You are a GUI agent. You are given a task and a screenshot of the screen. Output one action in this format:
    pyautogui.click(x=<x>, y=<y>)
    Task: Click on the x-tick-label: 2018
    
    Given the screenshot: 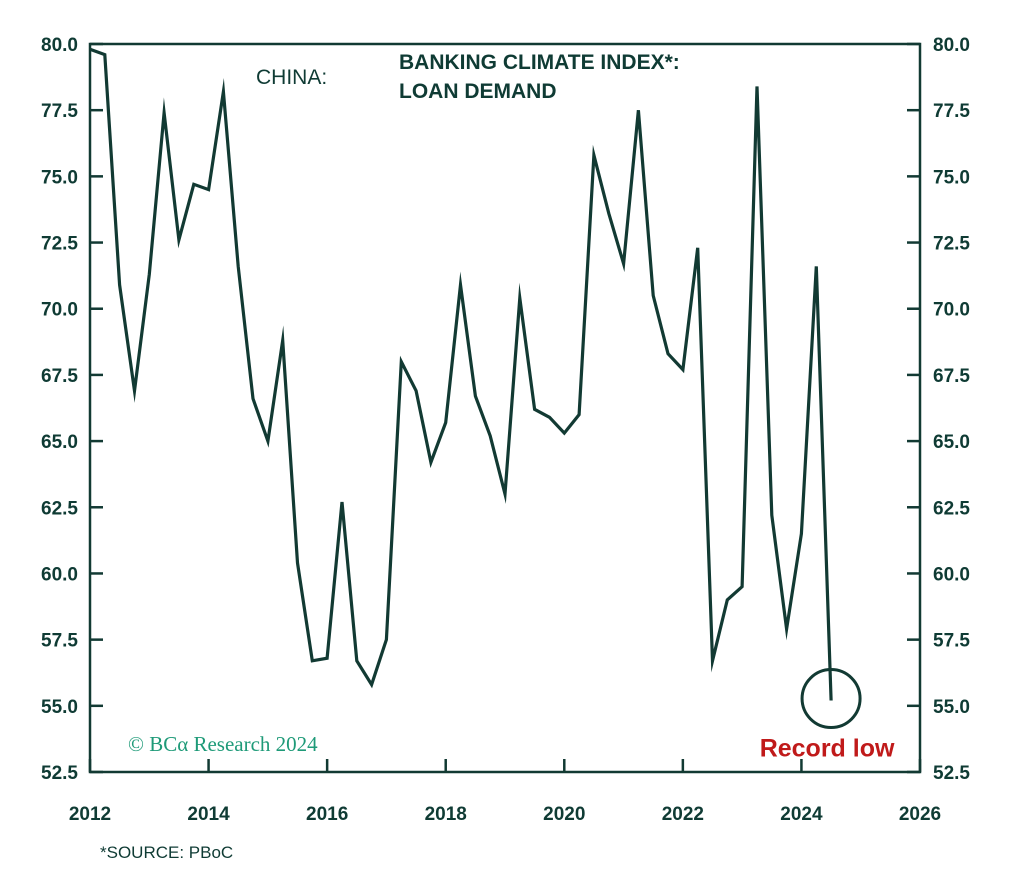 What is the action you would take?
    pyautogui.click(x=446, y=814)
    